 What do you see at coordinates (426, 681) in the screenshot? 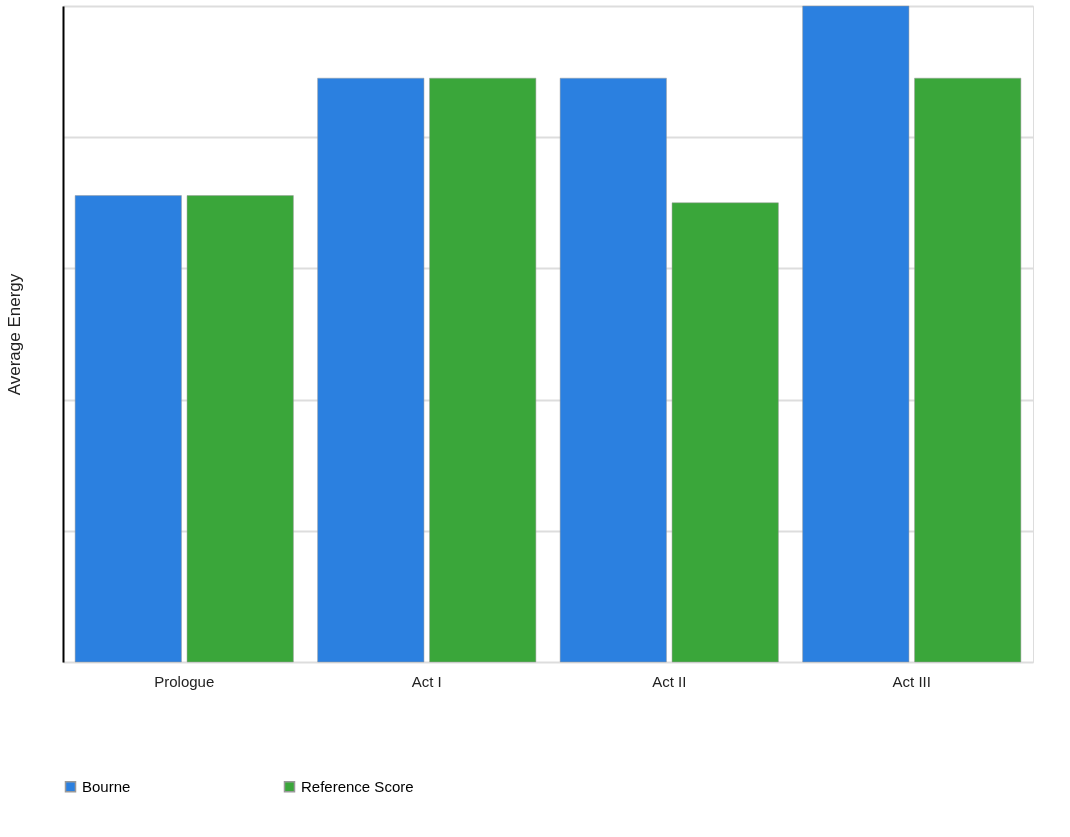
I see `x-tick-label: Act I` at bounding box center [426, 681].